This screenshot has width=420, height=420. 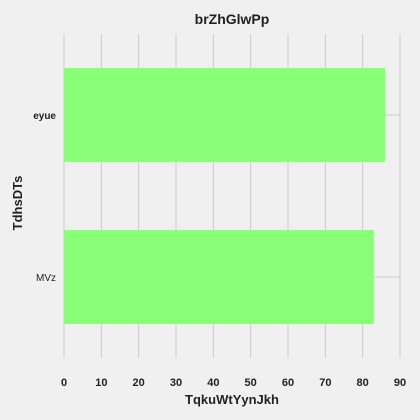 I want to click on x-tick-label: 40, so click(x=213, y=383).